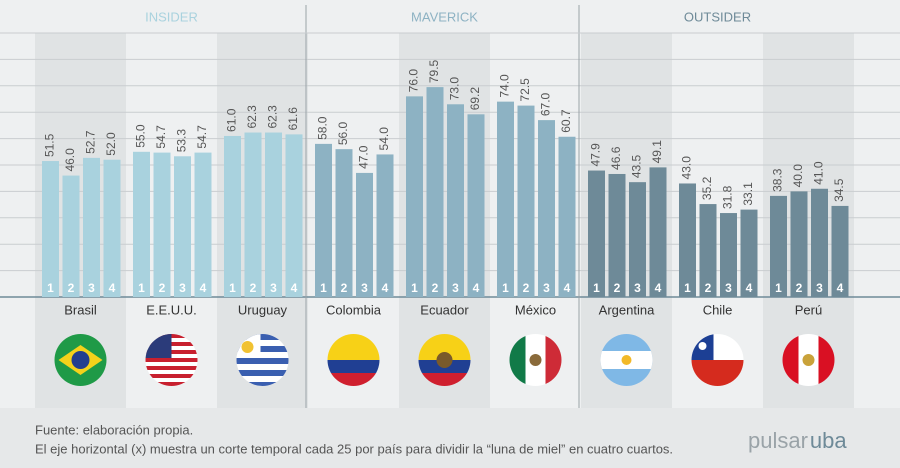 The height and width of the screenshot is (468, 900). What do you see at coordinates (171, 16) in the screenshot?
I see `group-label: INSIDER` at bounding box center [171, 16].